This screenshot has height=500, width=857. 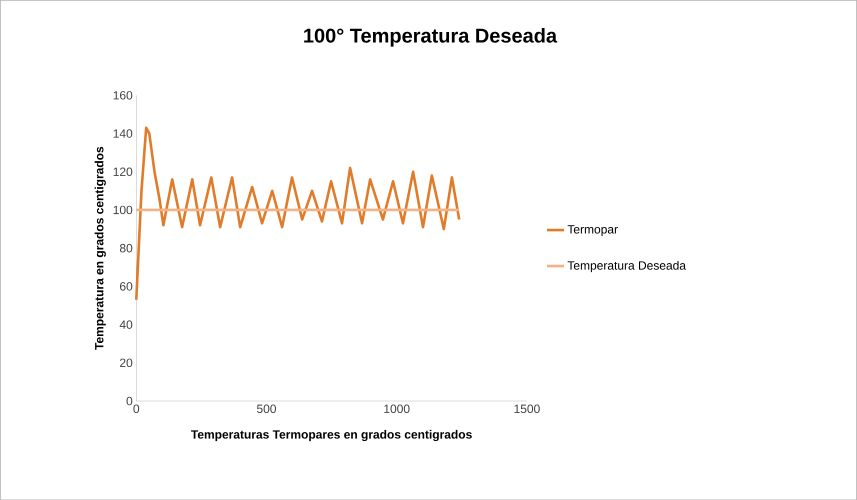 I want to click on line-series, so click(x=297, y=213).